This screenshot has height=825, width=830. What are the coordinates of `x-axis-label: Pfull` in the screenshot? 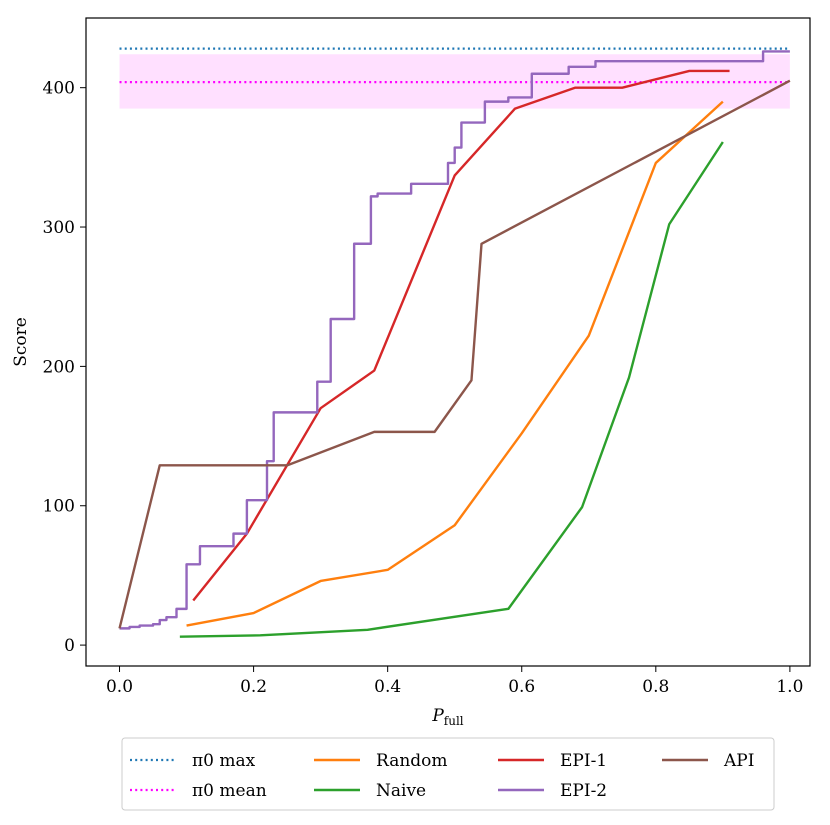 It's located at (447, 717).